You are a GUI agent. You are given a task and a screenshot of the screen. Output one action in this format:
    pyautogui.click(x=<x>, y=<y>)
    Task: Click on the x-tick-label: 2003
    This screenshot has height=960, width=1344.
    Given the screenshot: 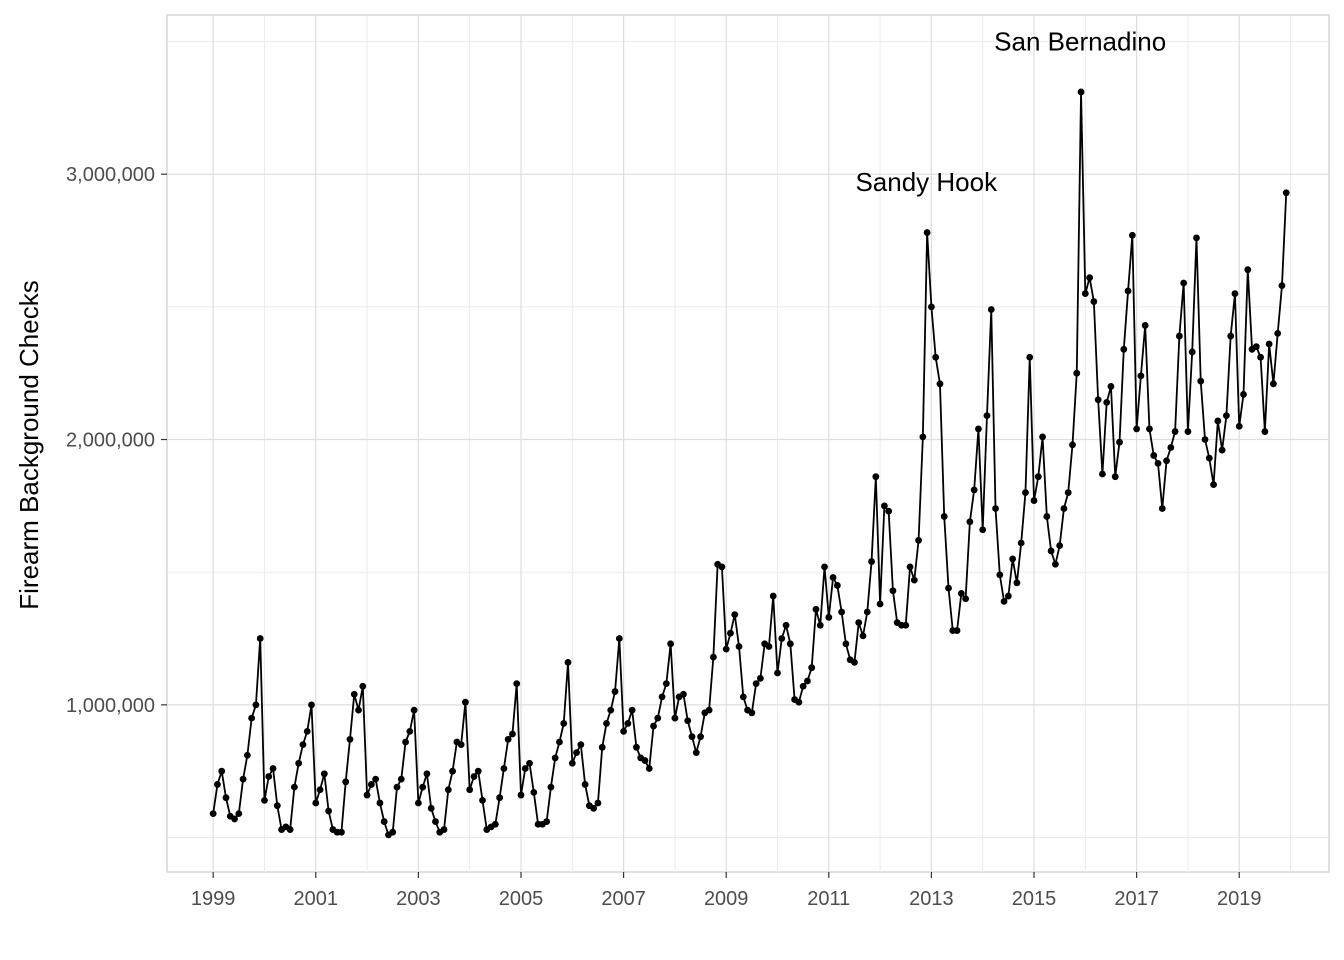 What is the action you would take?
    pyautogui.click(x=418, y=899)
    